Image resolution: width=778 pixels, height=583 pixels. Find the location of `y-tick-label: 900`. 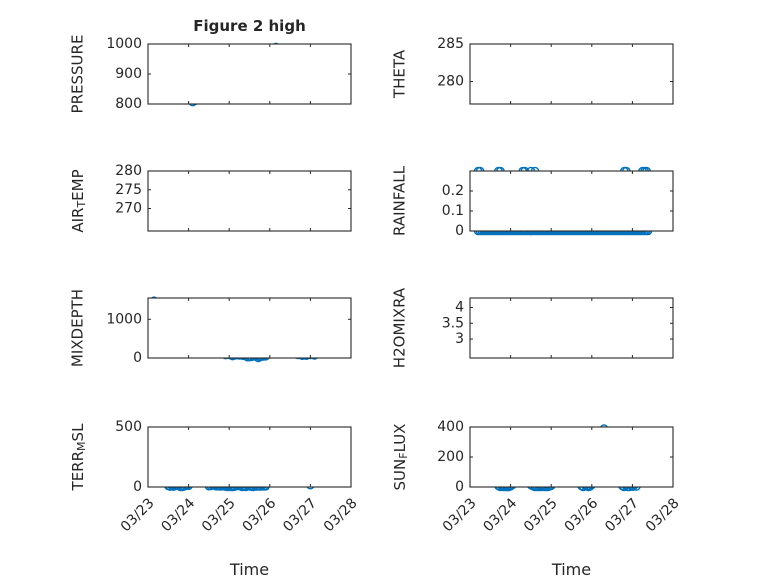

y-tick-label: 900 is located at coordinates (128, 74).